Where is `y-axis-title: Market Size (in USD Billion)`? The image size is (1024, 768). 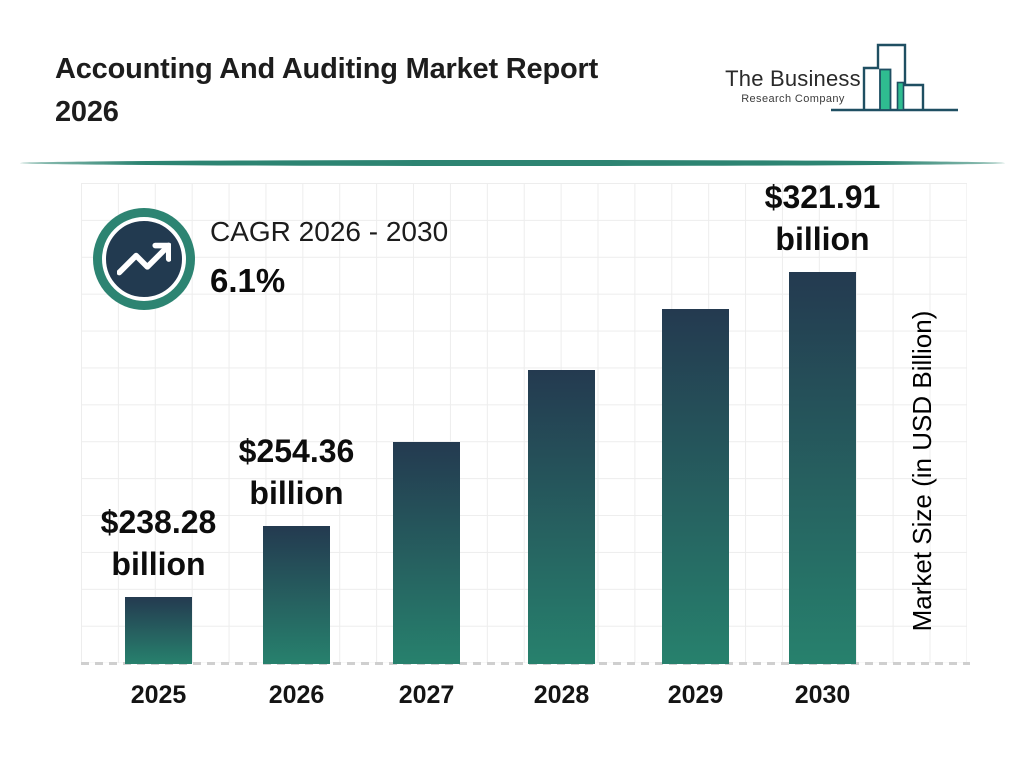 y-axis-title: Market Size (in USD Billion) is located at coordinates (922, 471).